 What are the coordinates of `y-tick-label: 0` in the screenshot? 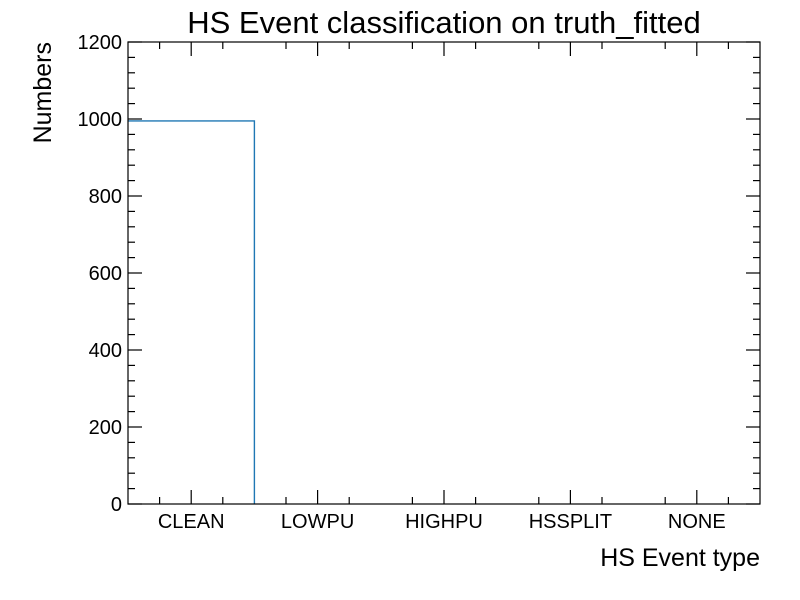 It's located at (116, 505).